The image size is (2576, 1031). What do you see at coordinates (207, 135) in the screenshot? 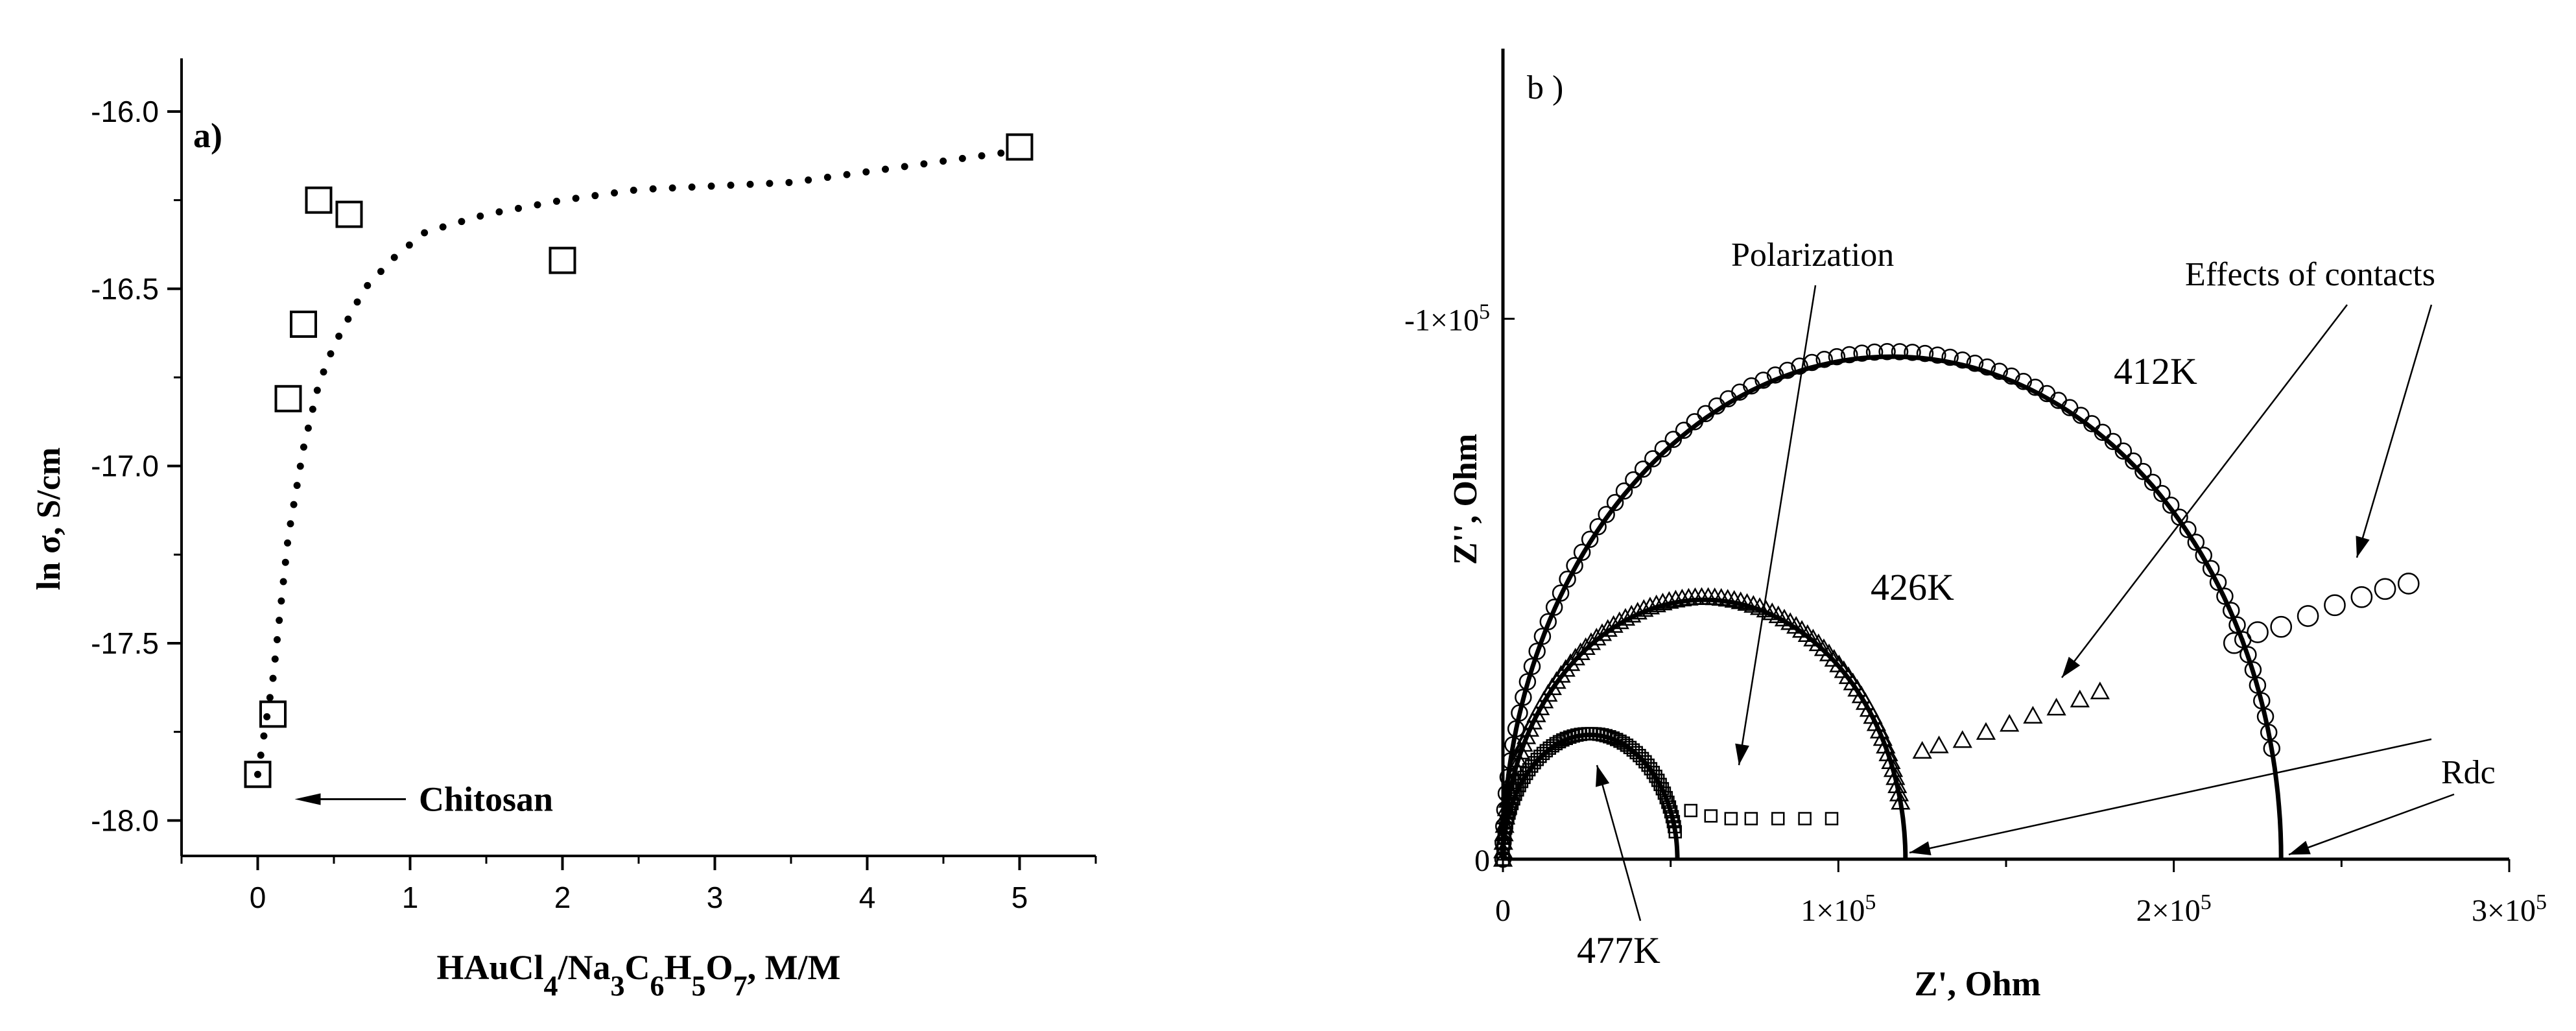
I see `panel-a-label: a)` at bounding box center [207, 135].